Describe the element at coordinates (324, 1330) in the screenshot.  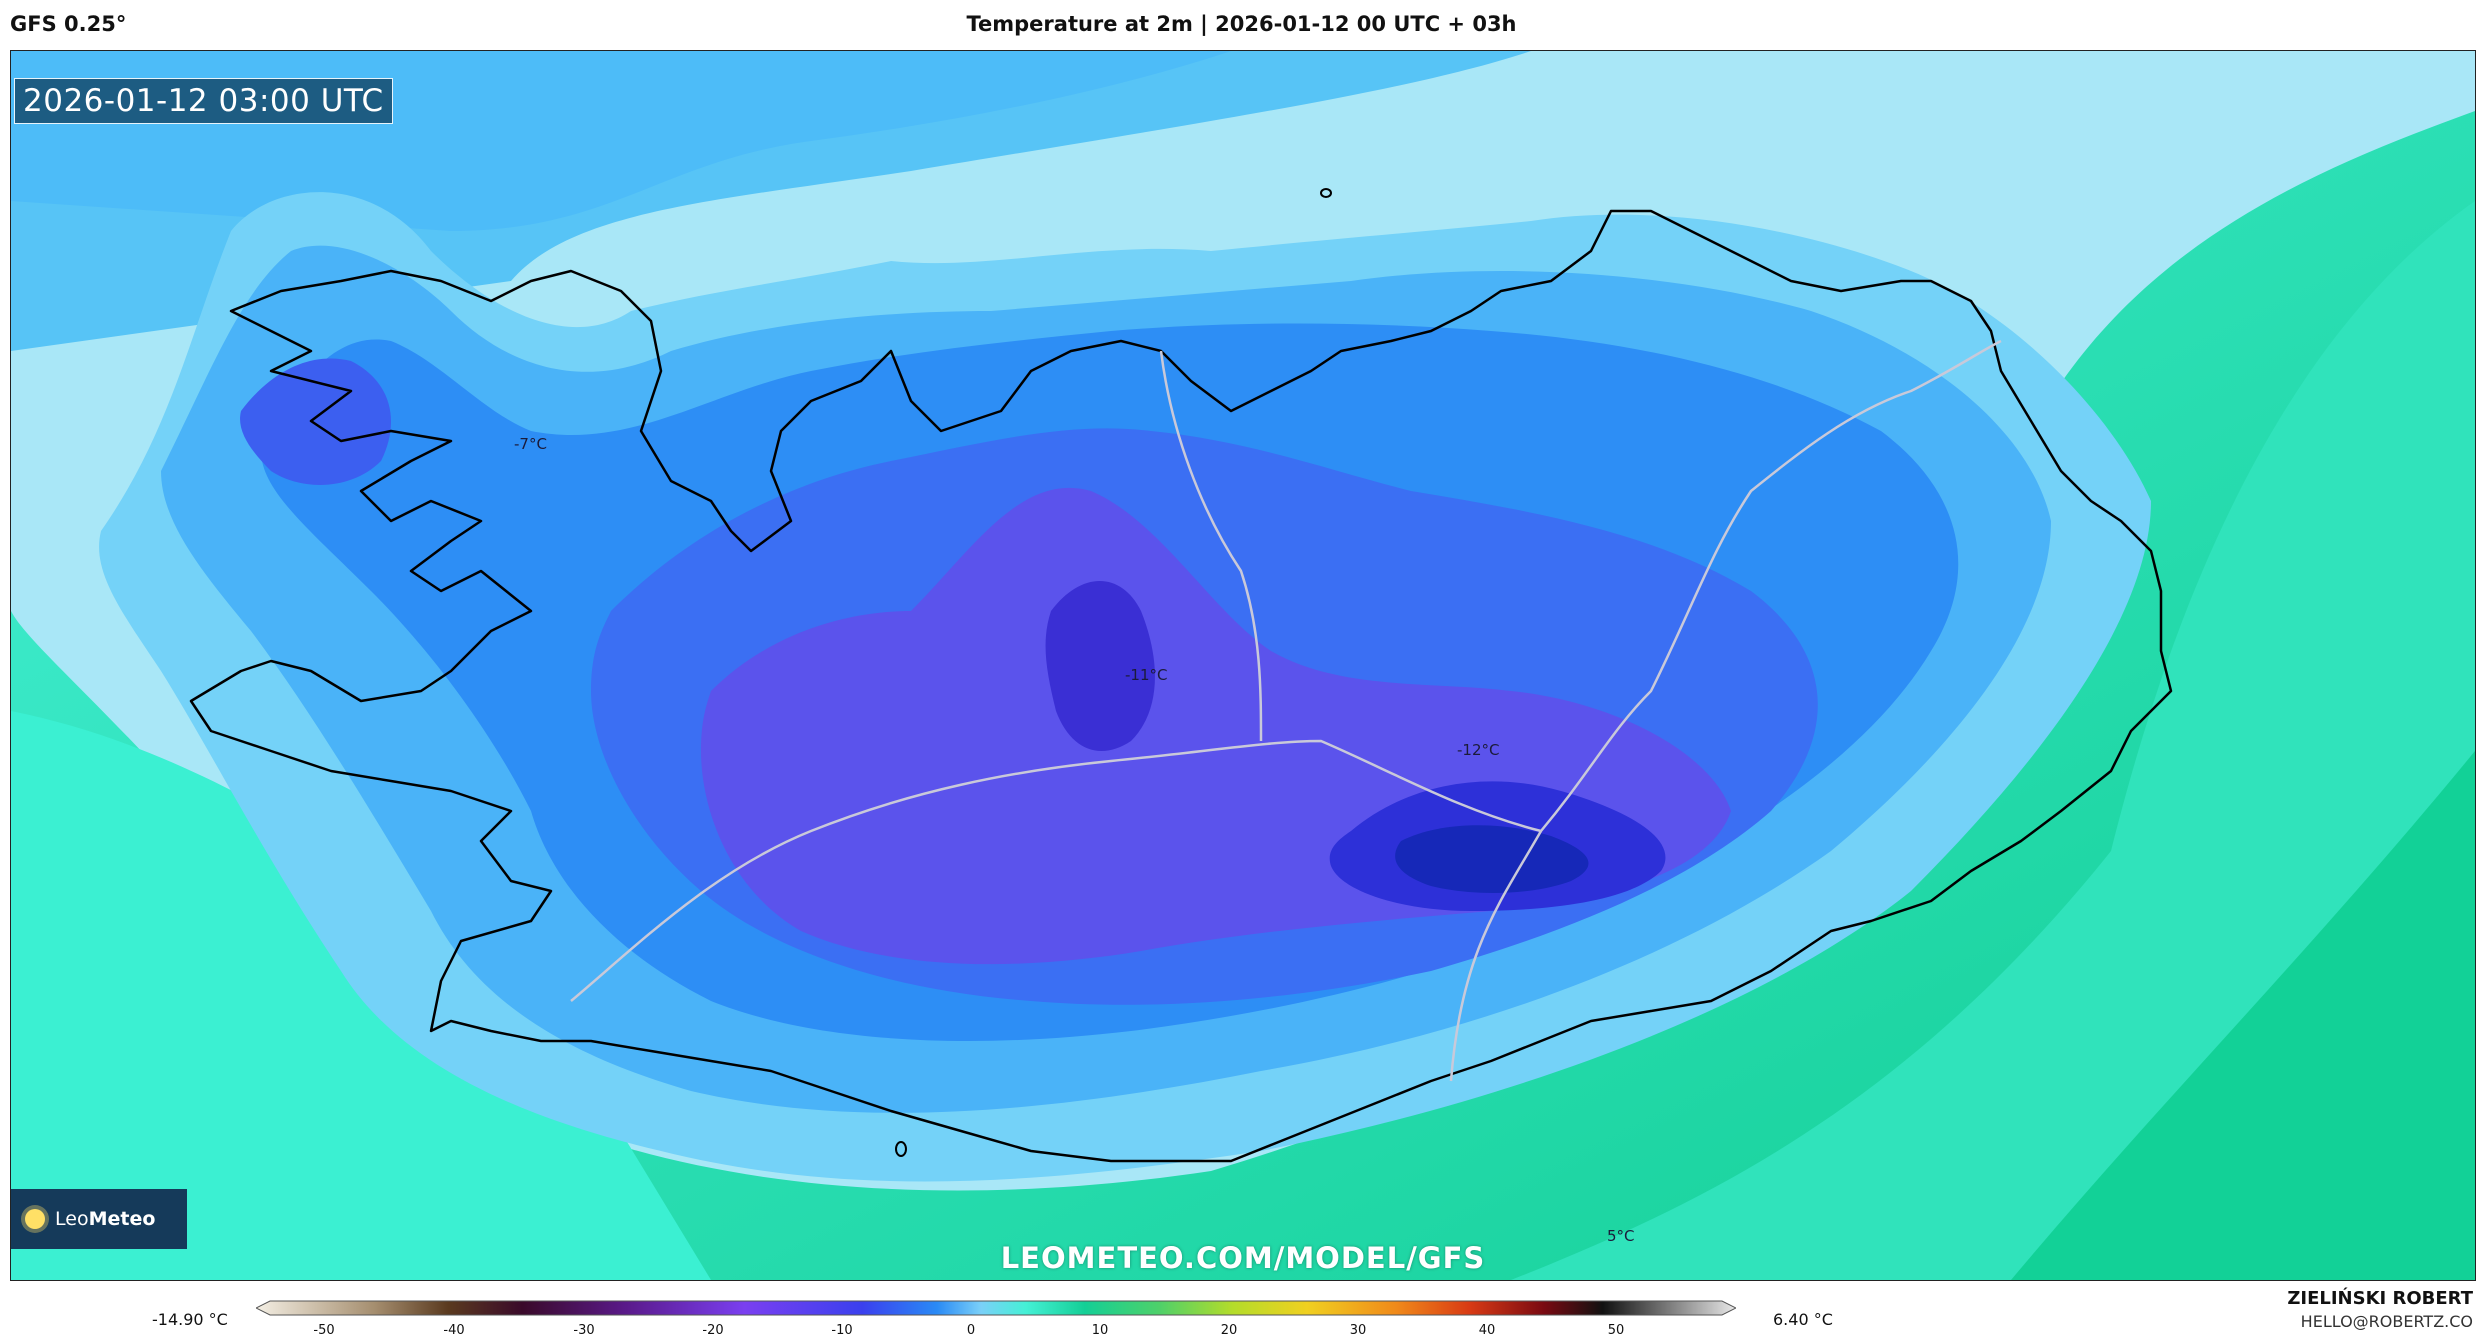
I see `colorbar-tick: -50` at that location.